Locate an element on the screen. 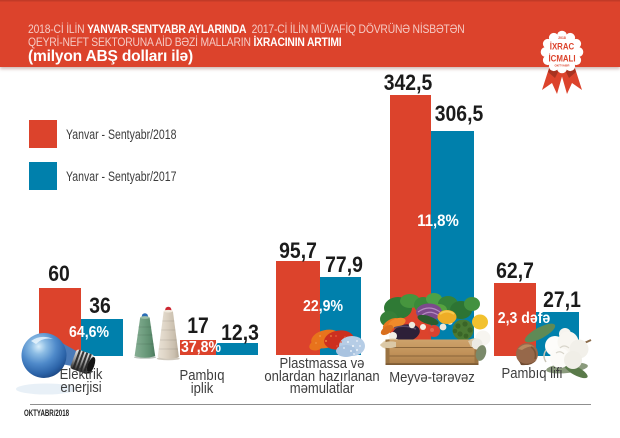  svg-text: OKTYABR is located at coordinates (562, 66).